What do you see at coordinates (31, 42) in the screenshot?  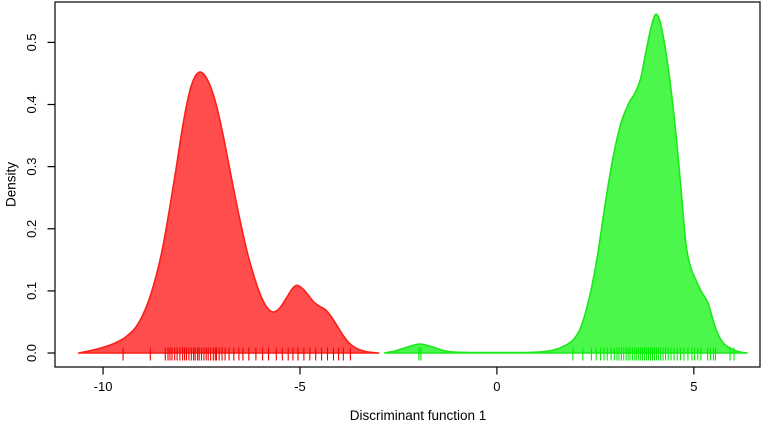 I see `y-axis-tick-label: 0.5` at bounding box center [31, 42].